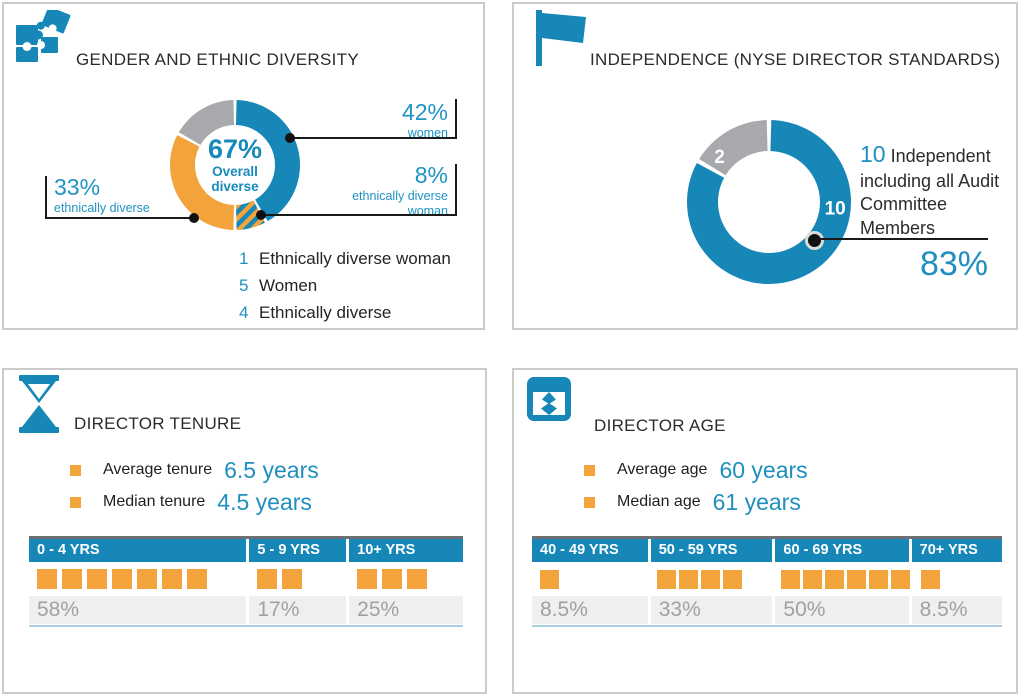  I want to click on age-stats: Average age 60 years Median age 61 years, so click(696, 486).